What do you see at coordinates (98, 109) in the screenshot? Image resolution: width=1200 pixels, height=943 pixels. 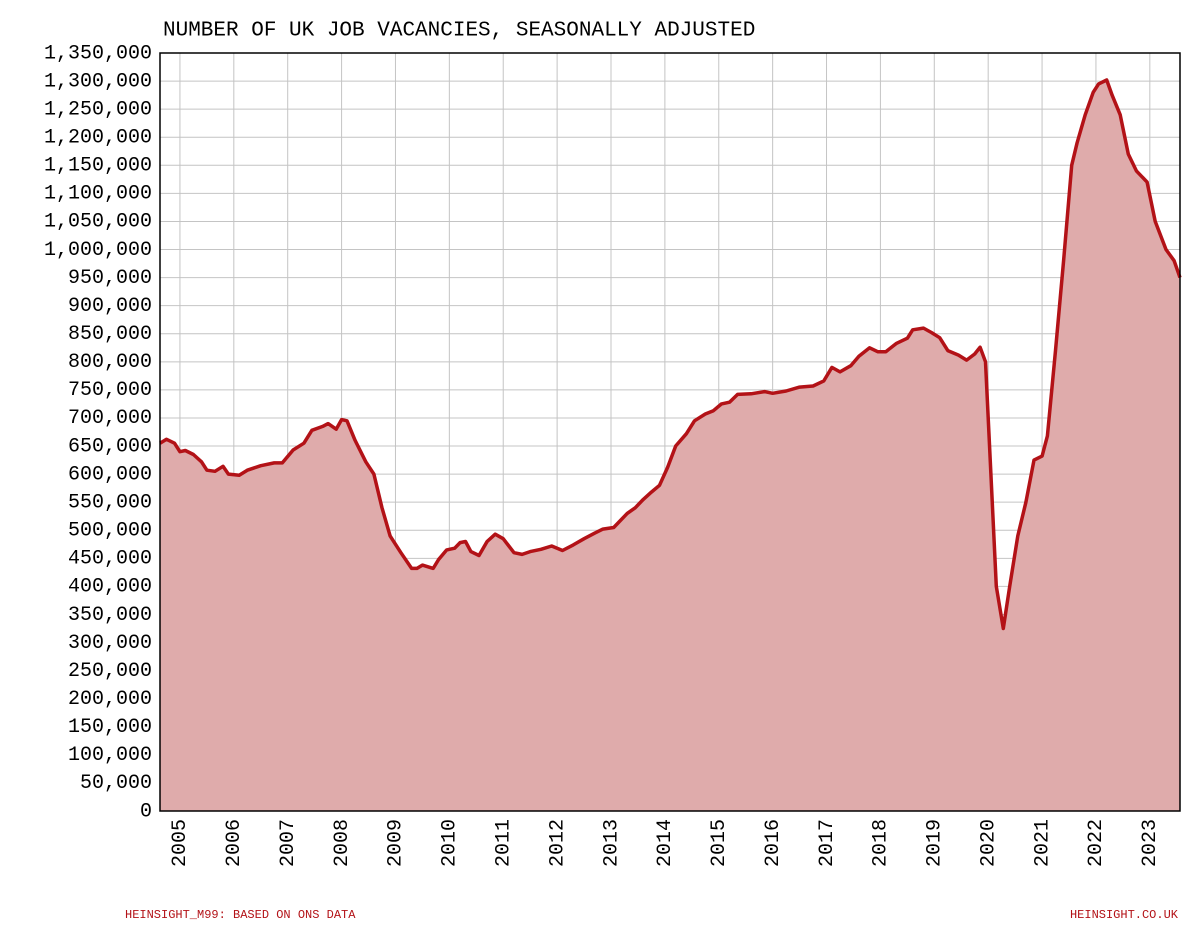 I see `y-tick-label: 1,250,000` at bounding box center [98, 109].